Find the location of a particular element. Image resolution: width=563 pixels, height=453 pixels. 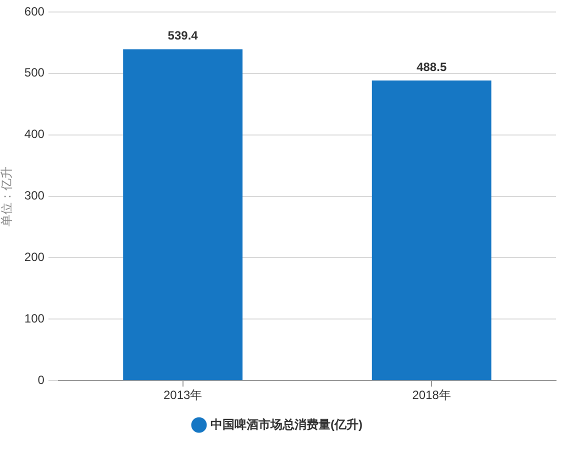

y-tick-label: 100 is located at coordinates (34, 318).